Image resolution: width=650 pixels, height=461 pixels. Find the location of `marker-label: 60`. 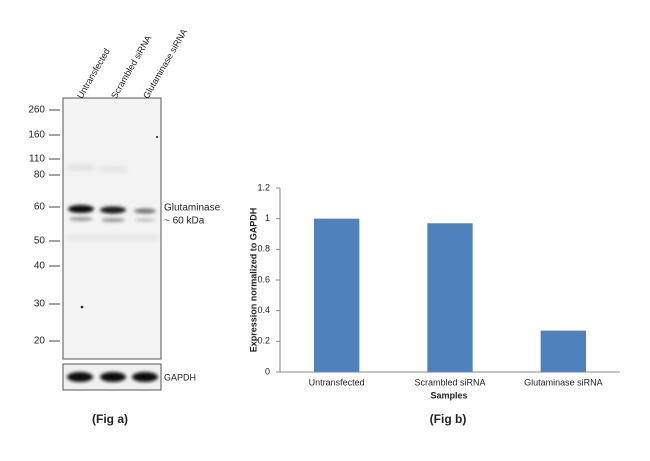

marker-label: 60 is located at coordinates (40, 207).